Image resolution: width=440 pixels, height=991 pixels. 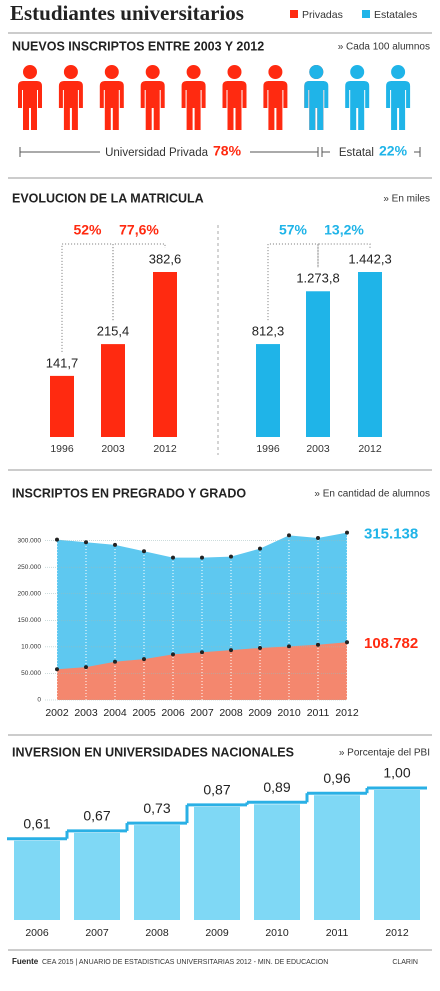 I want to click on y-tick-label: 250.000, so click(x=30, y=567).